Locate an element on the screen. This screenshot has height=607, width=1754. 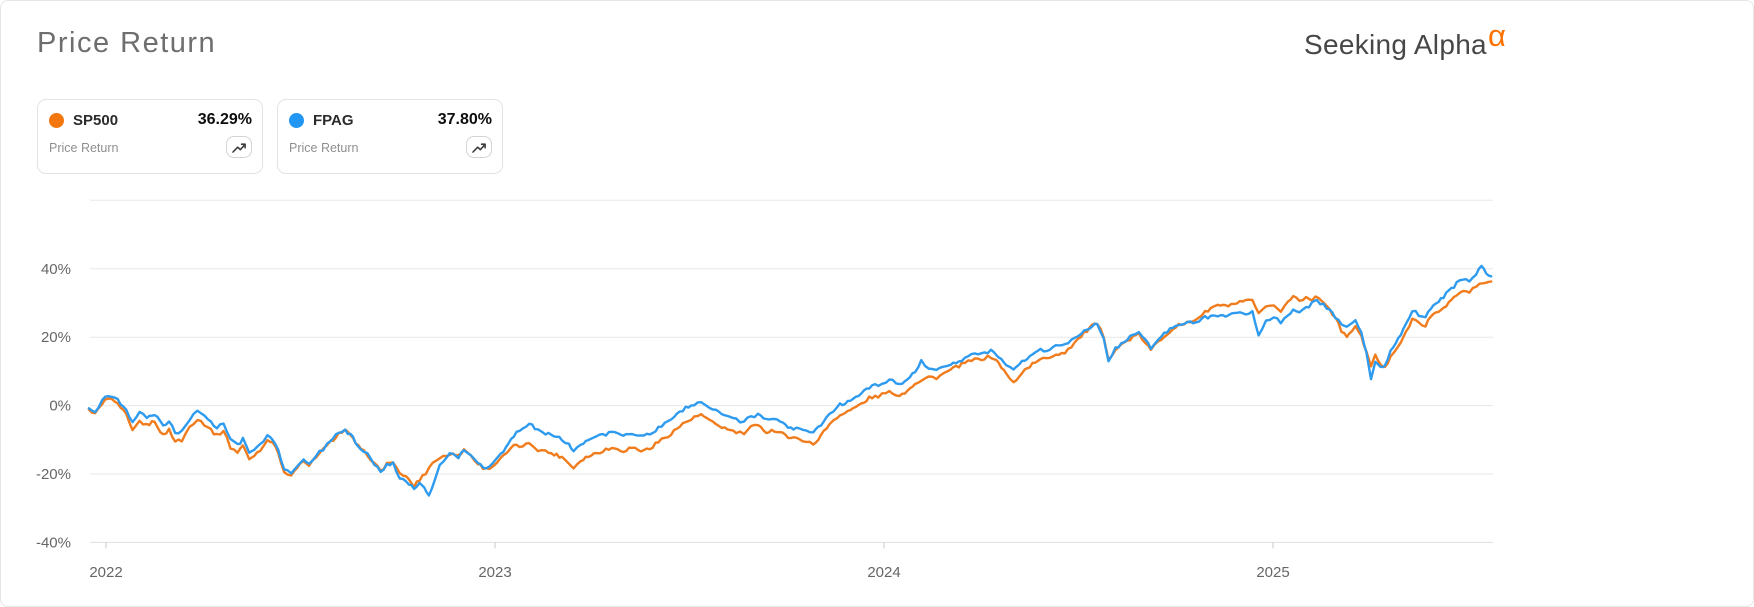
legend-card-fpag-row2: Price Return is located at coordinates (390, 147).